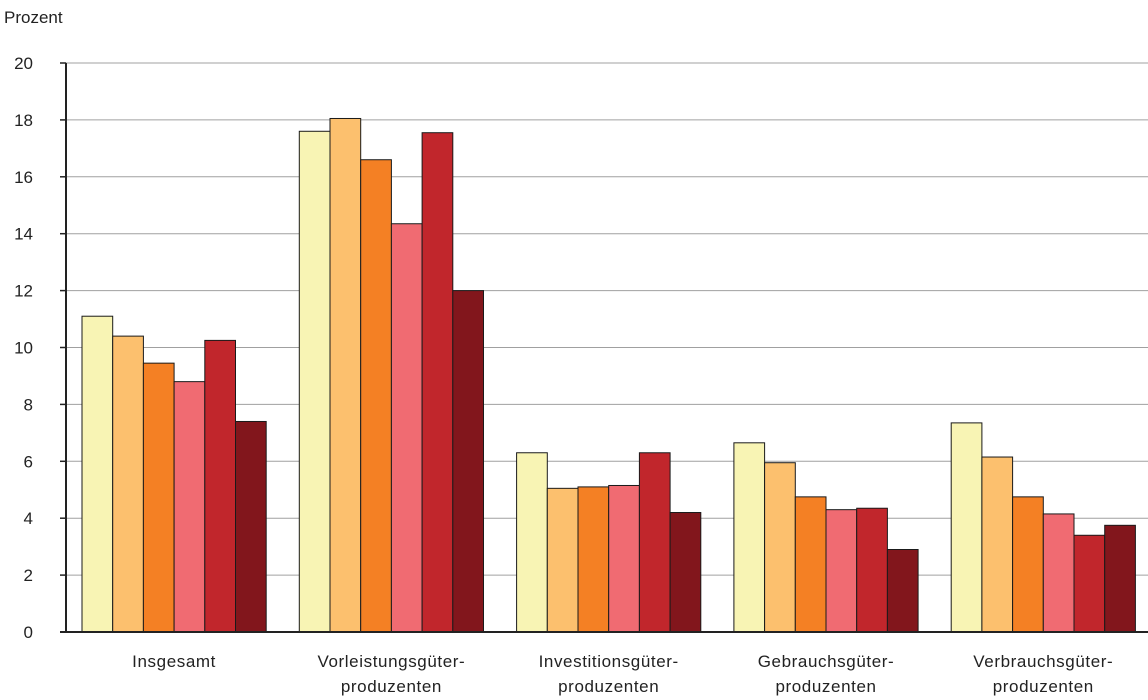  I want to click on category-label: Gebrauchsgüter-, so click(826, 661).